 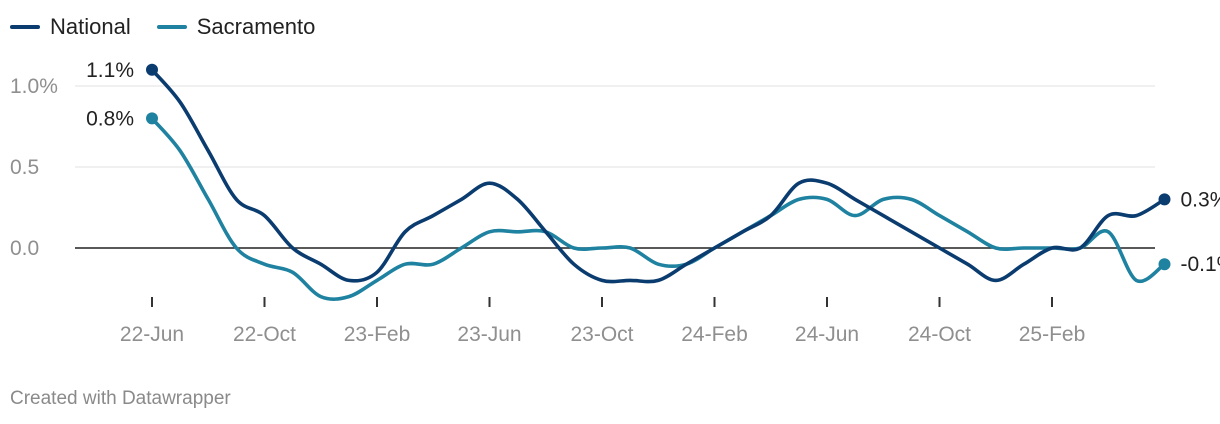 I want to click on legend-swatch-sacramento, so click(x=171, y=27).